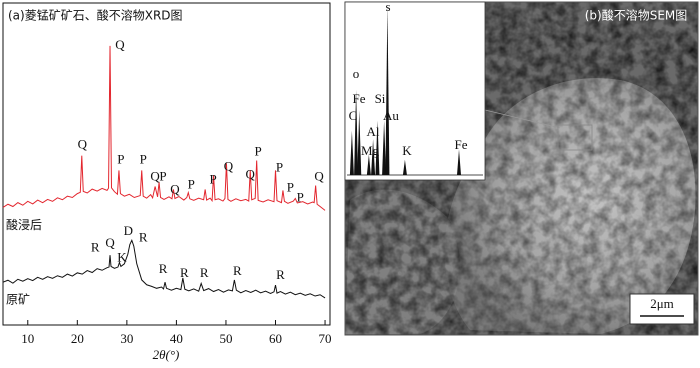 The height and width of the screenshot is (368, 700). What do you see at coordinates (522, 119) in the screenshot?
I see `zoom-line` at bounding box center [522, 119].